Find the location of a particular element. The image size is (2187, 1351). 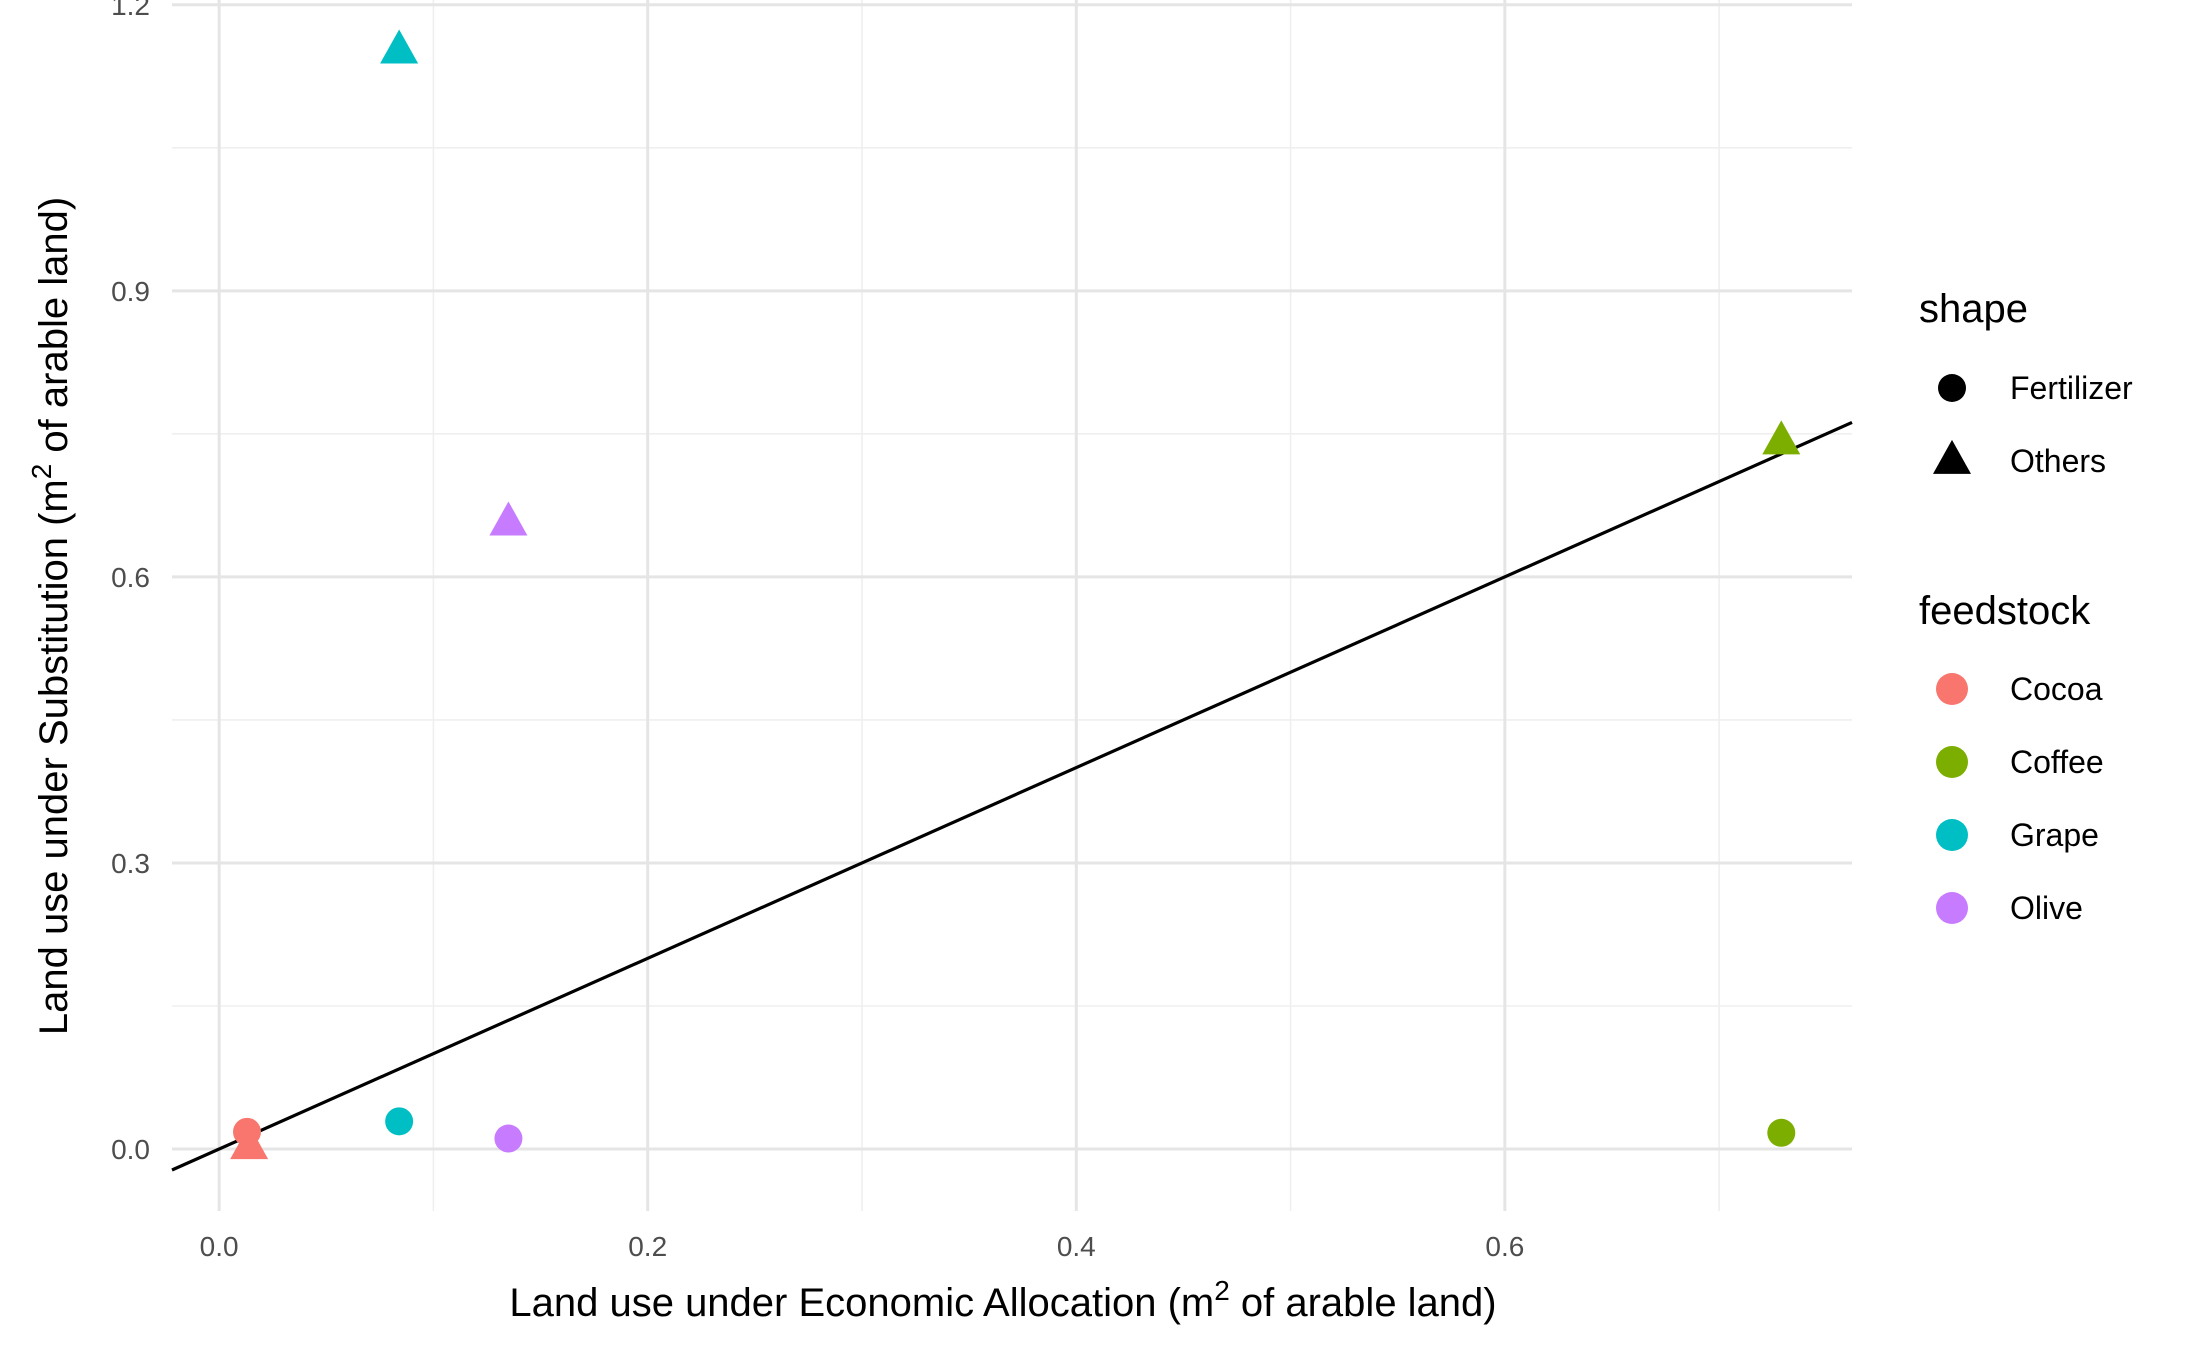

legend-key-cocoa is located at coordinates (1952, 689).